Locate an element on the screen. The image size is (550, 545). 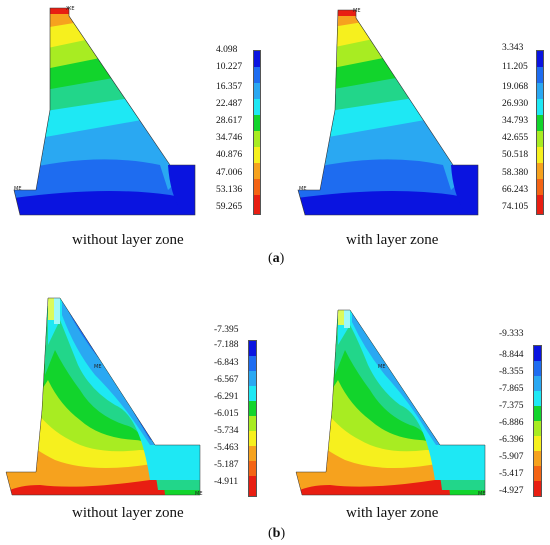
caption-a-left: without layer zone is located at coordinates (128, 240).